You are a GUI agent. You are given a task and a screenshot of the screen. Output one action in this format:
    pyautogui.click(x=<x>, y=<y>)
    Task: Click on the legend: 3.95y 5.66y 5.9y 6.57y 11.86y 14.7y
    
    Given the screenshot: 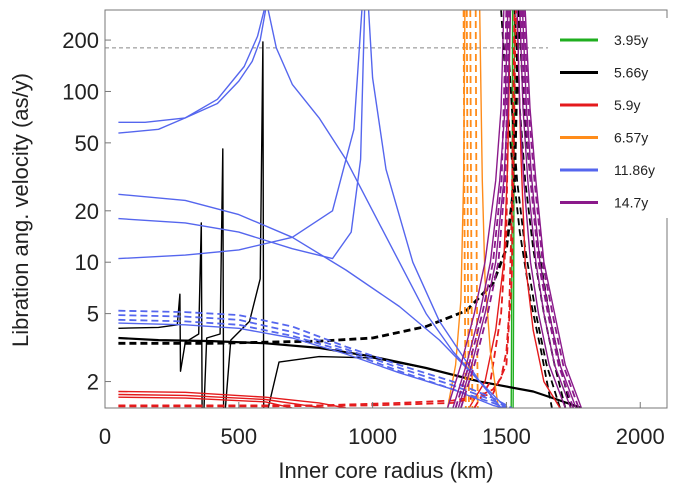 What is the action you would take?
    pyautogui.click(x=610, y=118)
    